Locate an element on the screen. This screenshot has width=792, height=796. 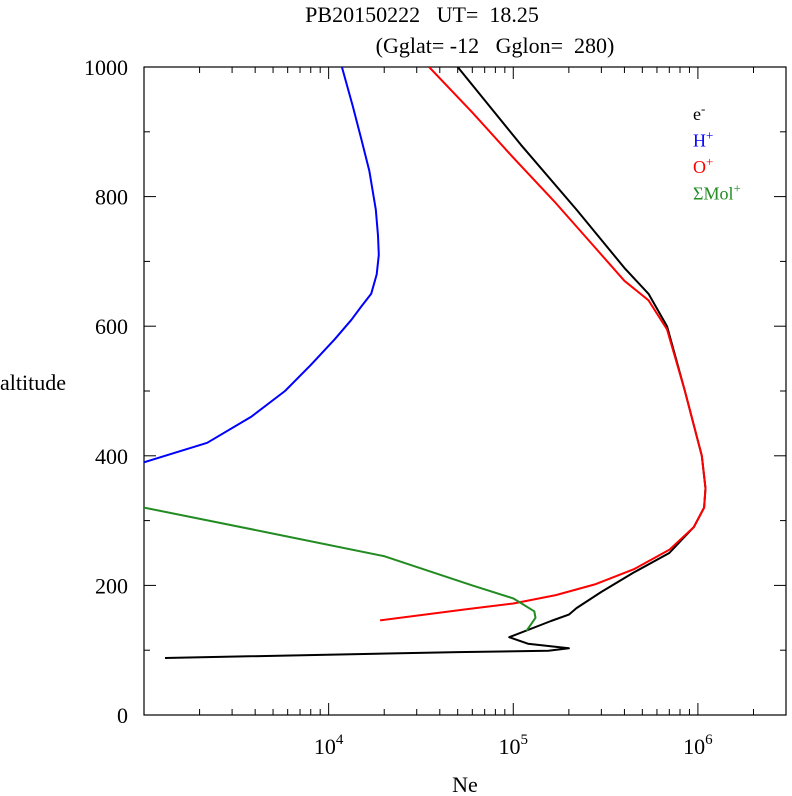
y-axis-label: altitude is located at coordinates (33, 382).